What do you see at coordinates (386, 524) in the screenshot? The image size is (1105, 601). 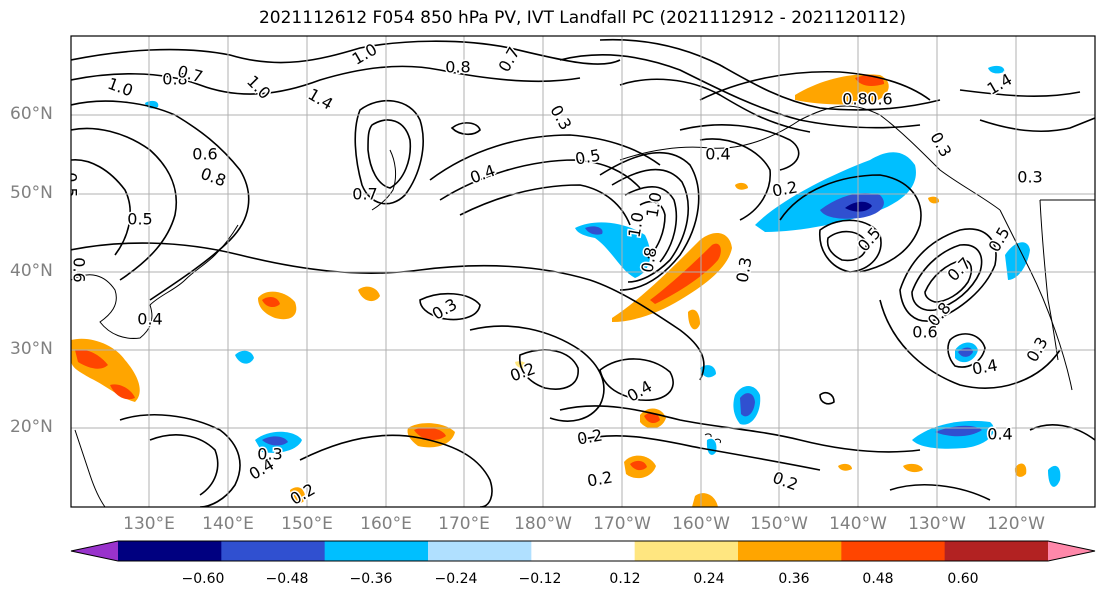 I see `lon-label: 160°E` at bounding box center [386, 524].